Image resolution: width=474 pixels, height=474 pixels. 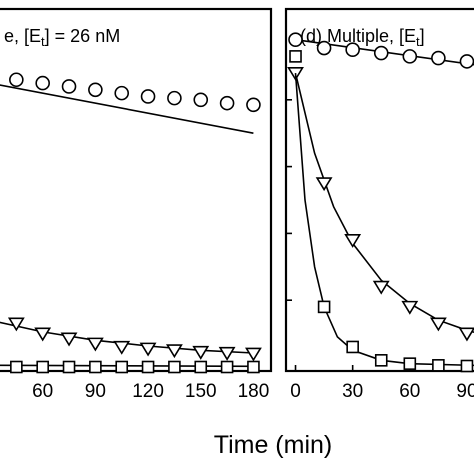 What do you see at coordinates (148, 391) in the screenshot?
I see `x-tick-label: 120` at bounding box center [148, 391].